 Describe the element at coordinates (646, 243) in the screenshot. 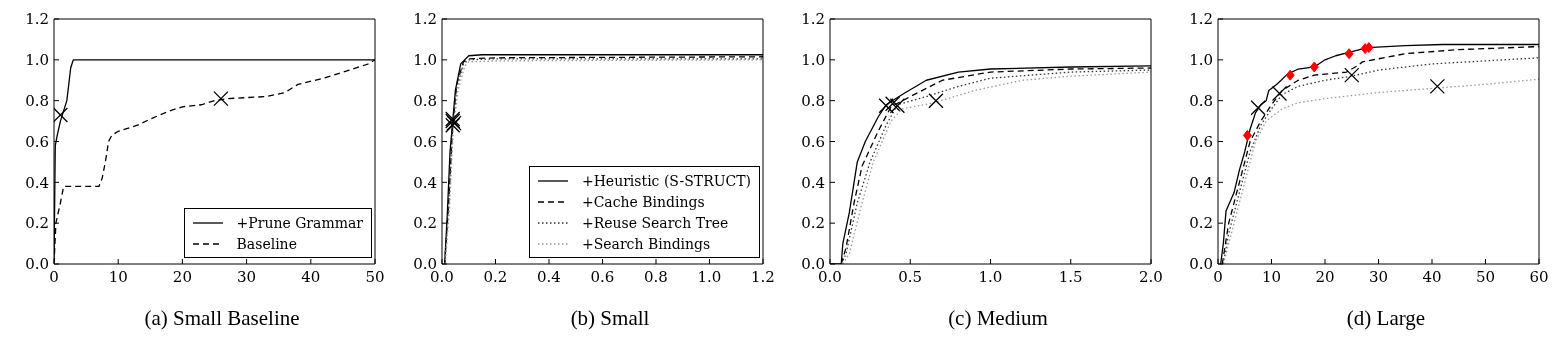

I see `legend-label: +Search Bindings` at that location.